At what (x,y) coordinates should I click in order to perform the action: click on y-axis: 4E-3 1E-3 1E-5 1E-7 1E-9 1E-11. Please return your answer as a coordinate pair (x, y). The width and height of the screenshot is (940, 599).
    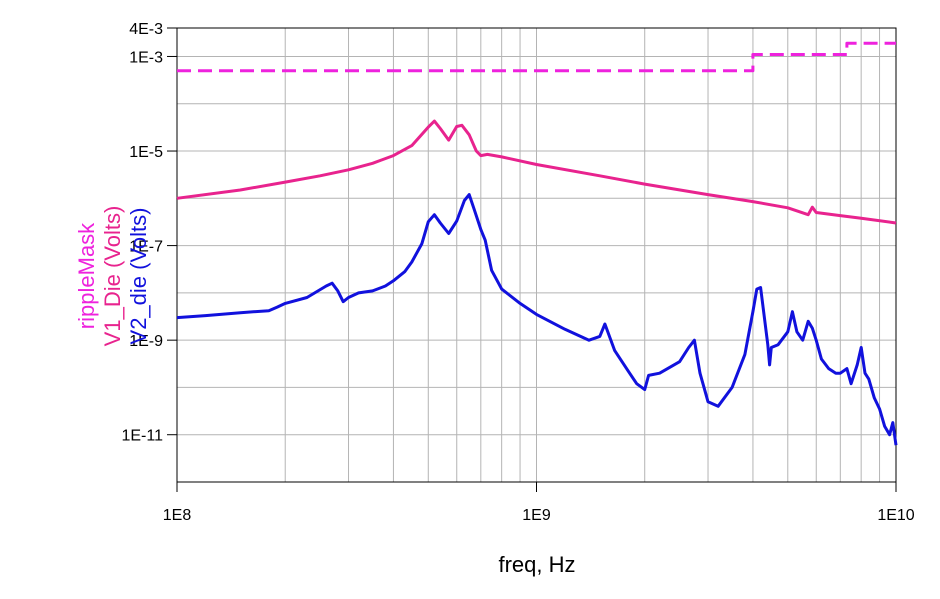
    Looking at the image, I should click on (149, 233).